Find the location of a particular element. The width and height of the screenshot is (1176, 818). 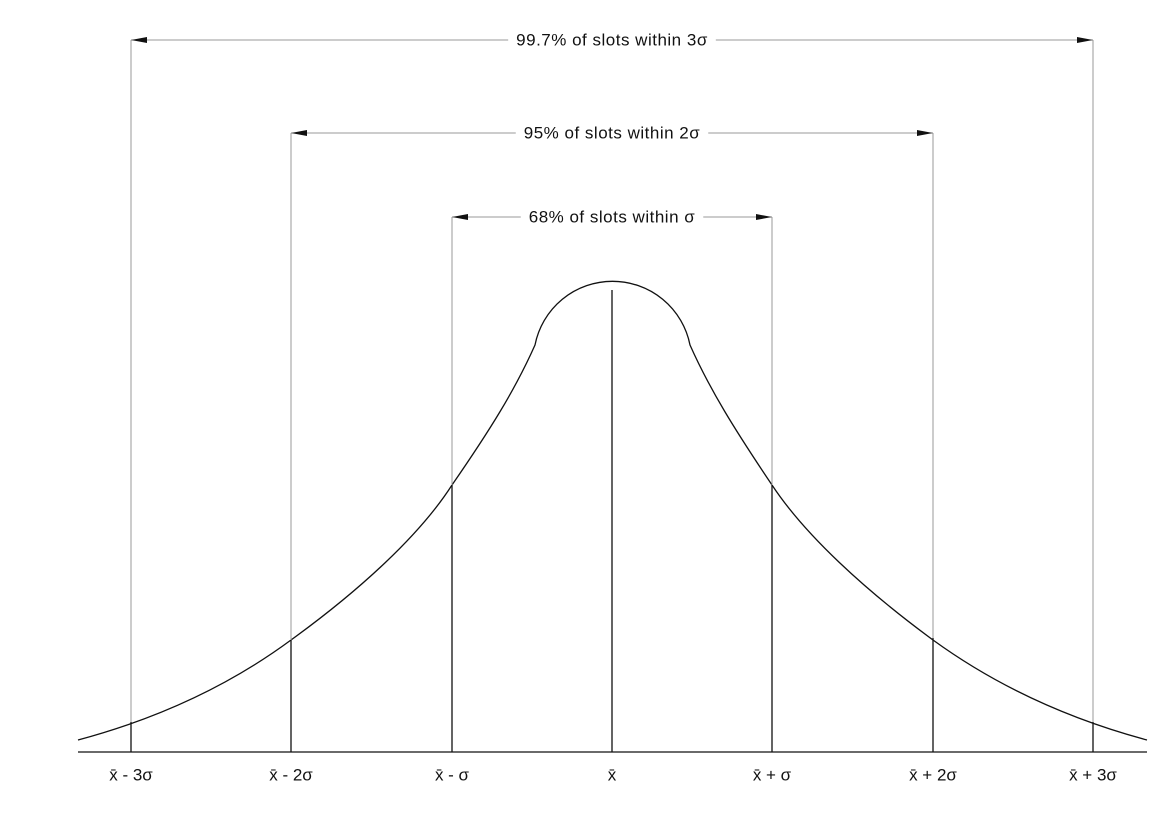

axis-label: x̄ - 2σ is located at coordinates (291, 774).